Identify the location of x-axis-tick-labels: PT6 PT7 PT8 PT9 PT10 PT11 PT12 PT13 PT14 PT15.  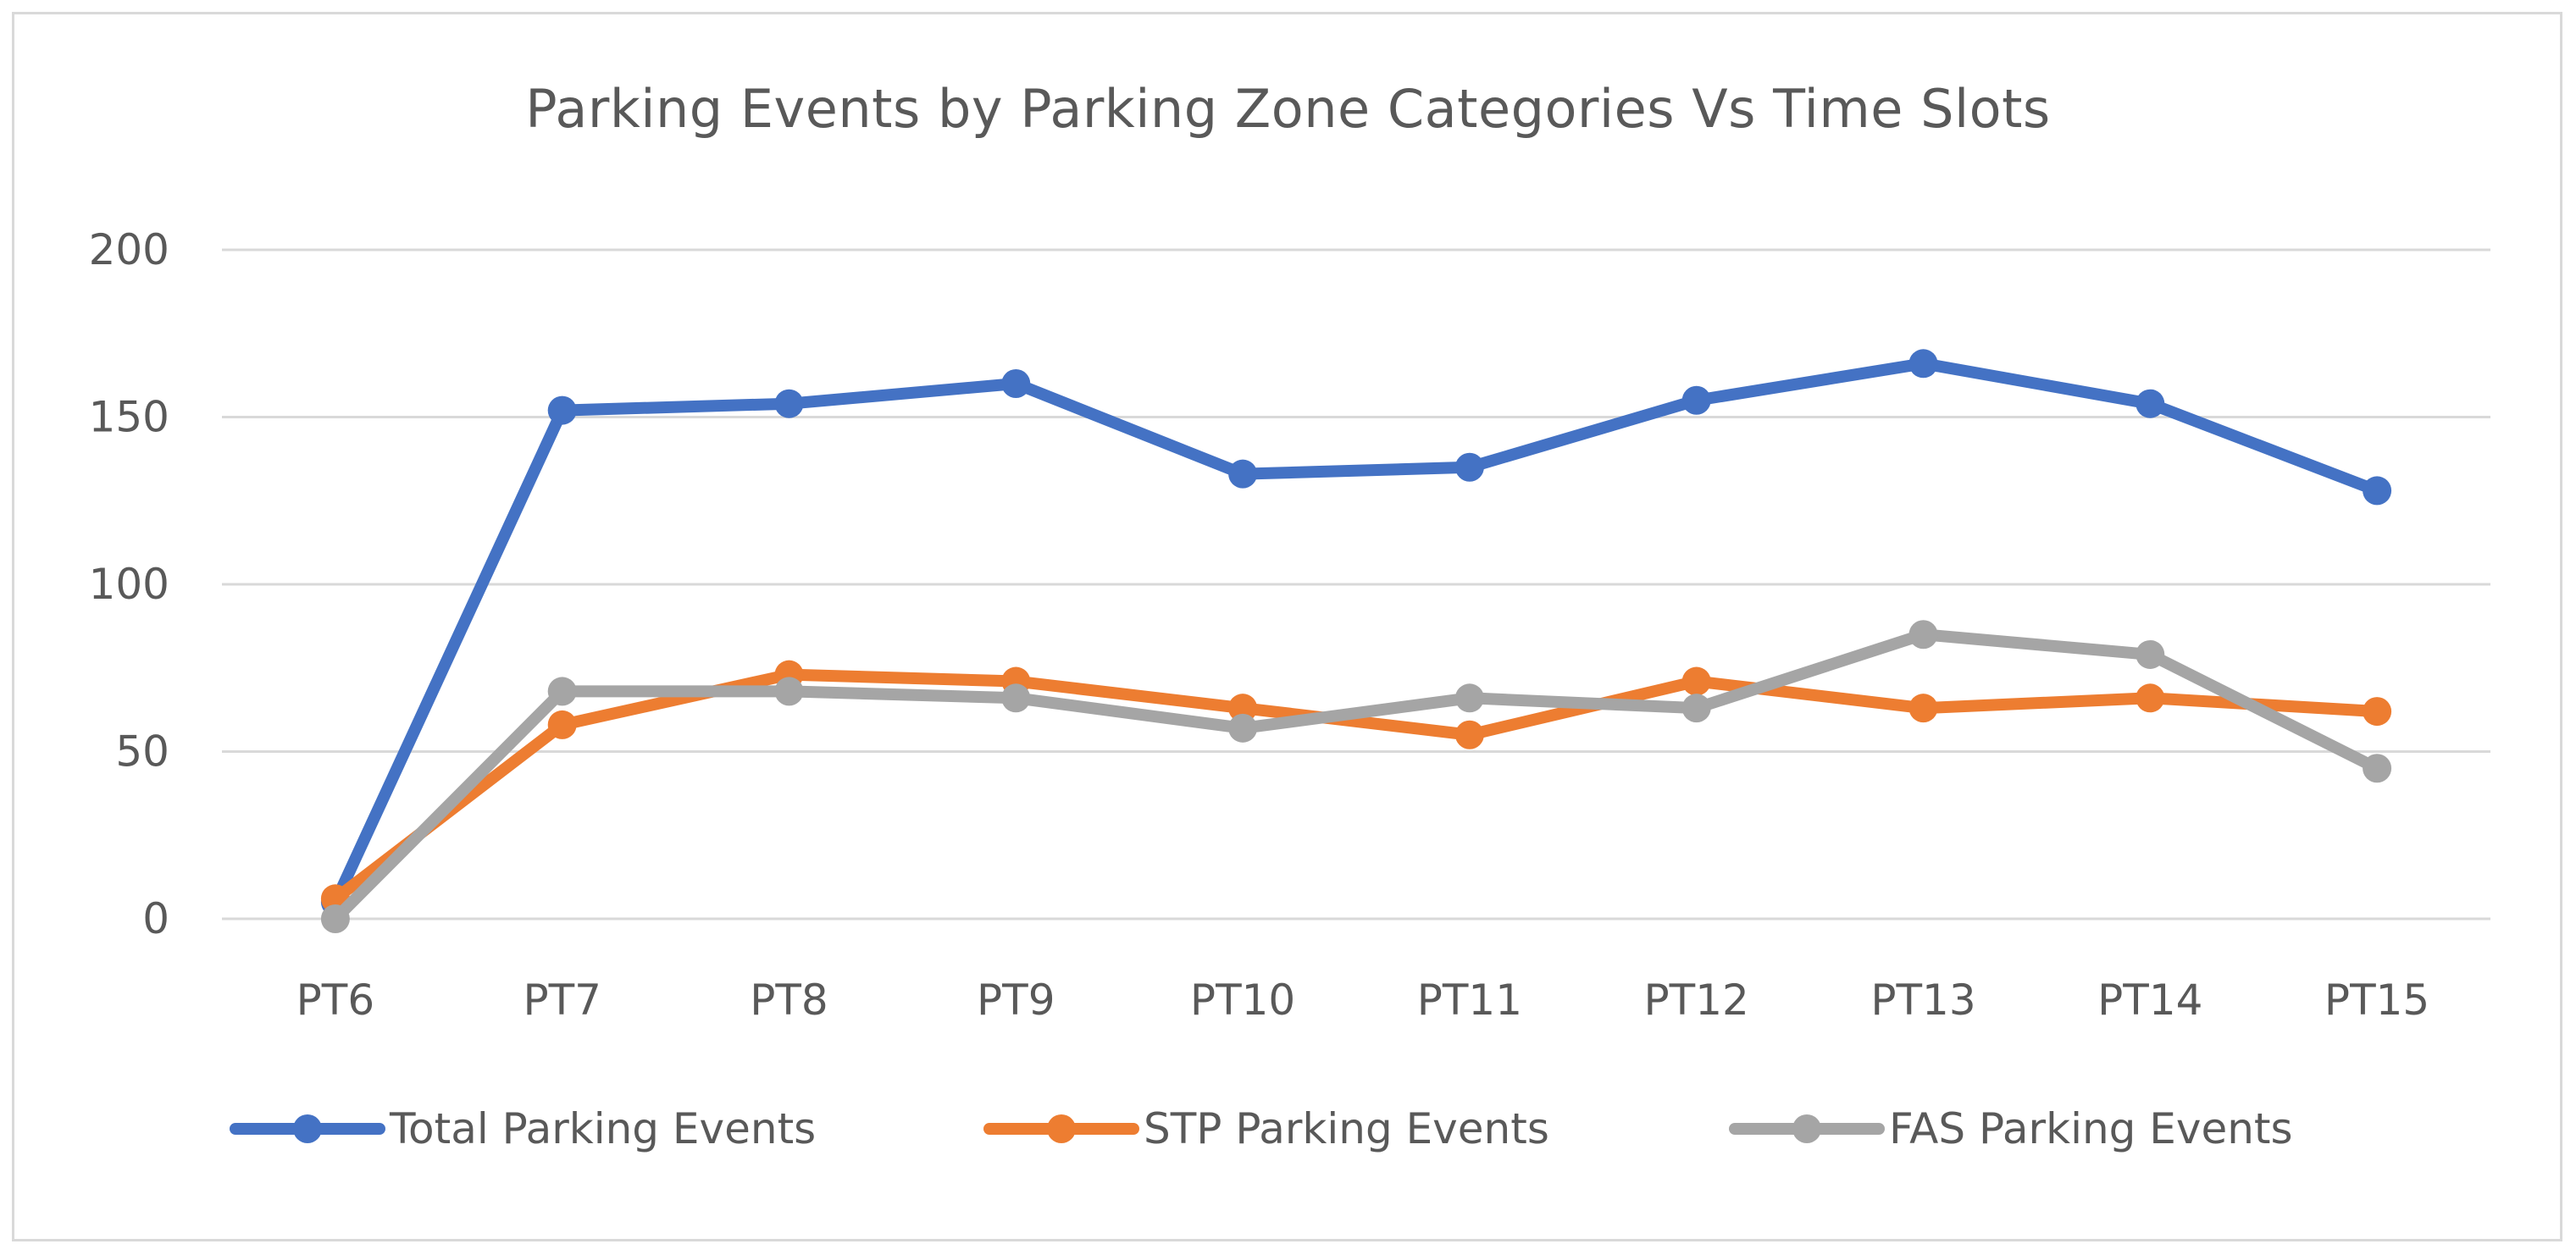
(1363, 1001).